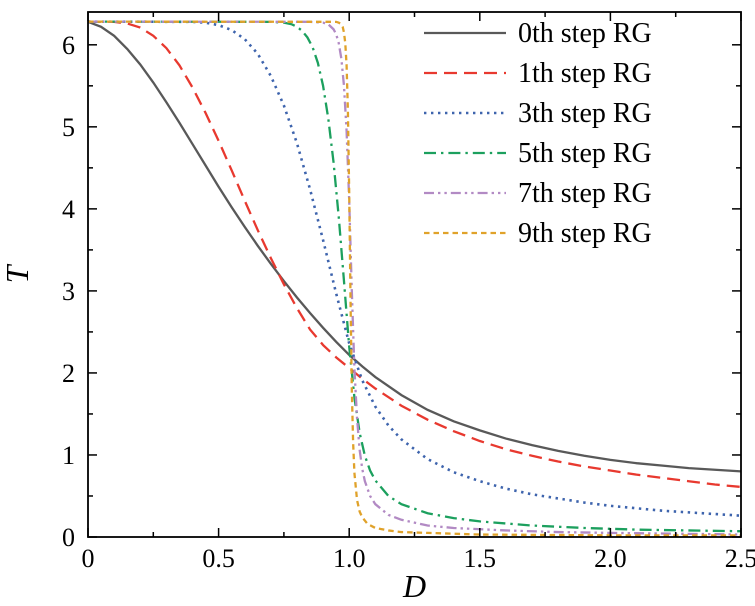 The height and width of the screenshot is (606, 755). What do you see at coordinates (17, 273) in the screenshot?
I see `y-axis-label: T` at bounding box center [17, 273].